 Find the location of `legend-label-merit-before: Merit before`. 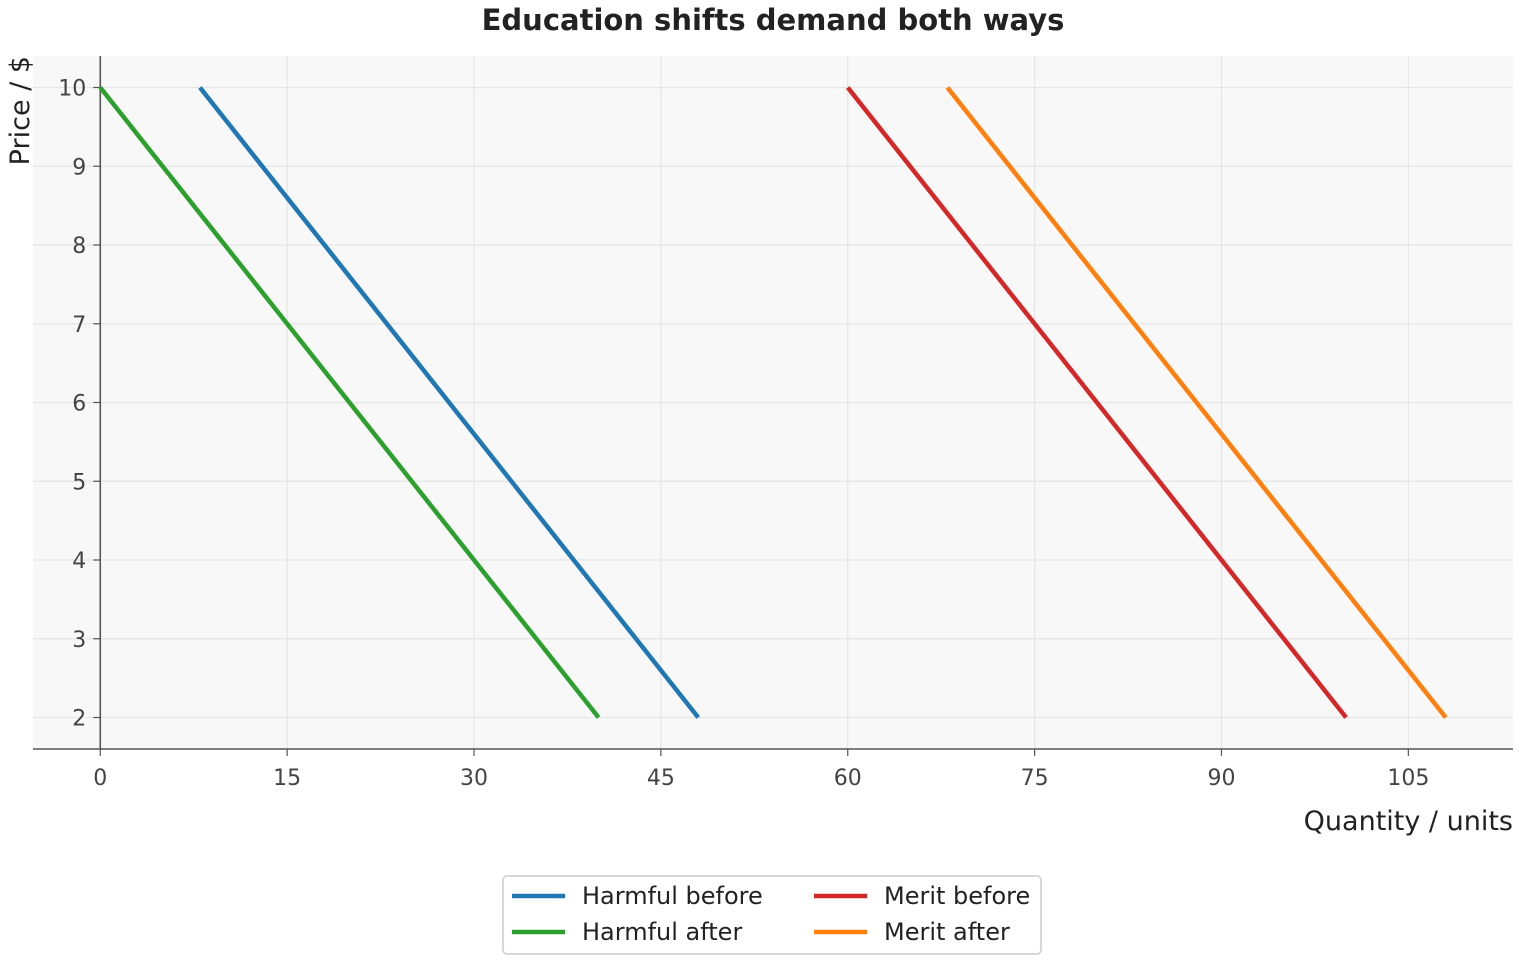

legend-label-merit-before: Merit before is located at coordinates (957, 896).